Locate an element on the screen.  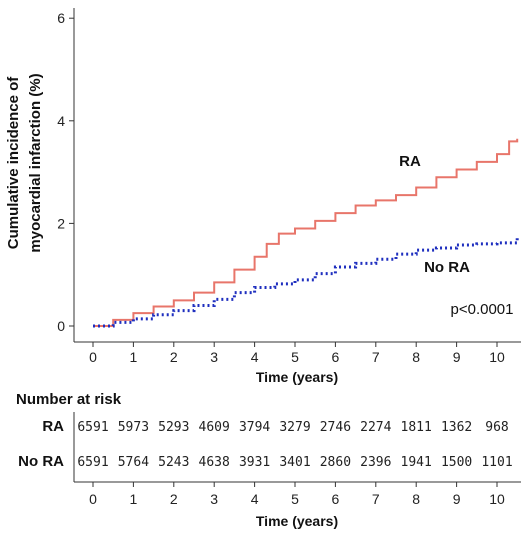
risk-x-tick-label-2: 2 is located at coordinates (174, 499).